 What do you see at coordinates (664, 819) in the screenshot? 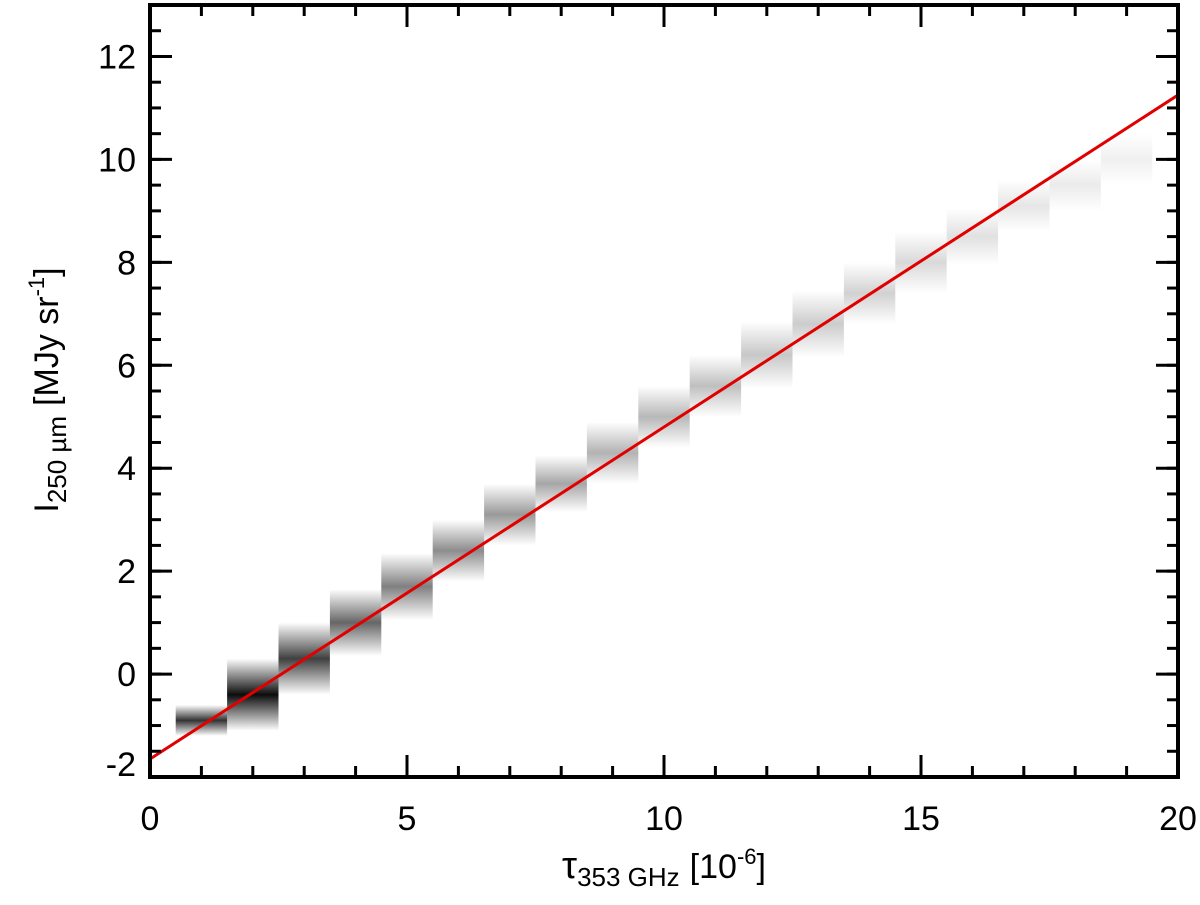
I see `x-tick-label: 10` at bounding box center [664, 819].